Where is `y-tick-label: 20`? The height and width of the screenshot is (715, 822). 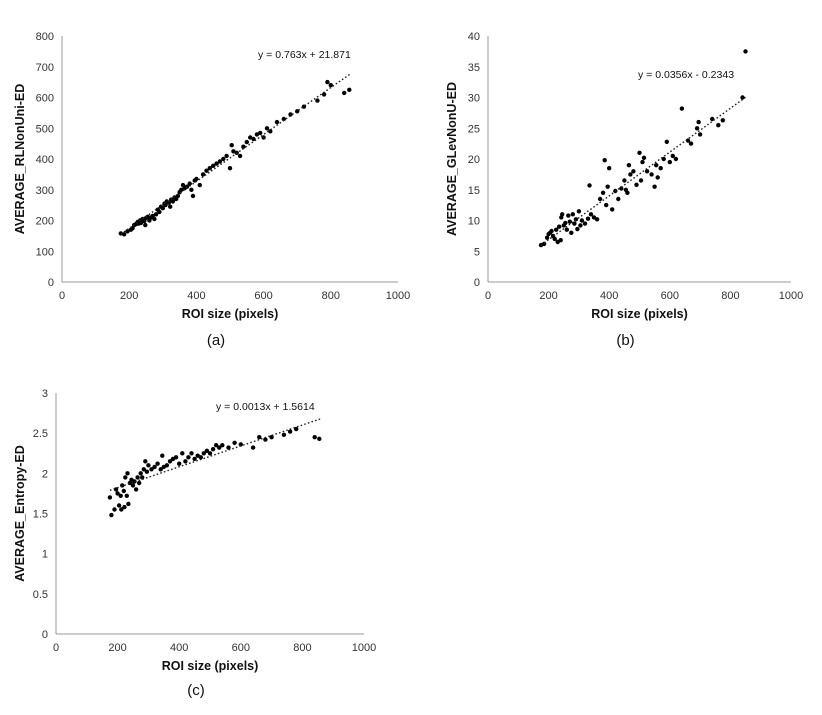
y-tick-label: 20 is located at coordinates (474, 160).